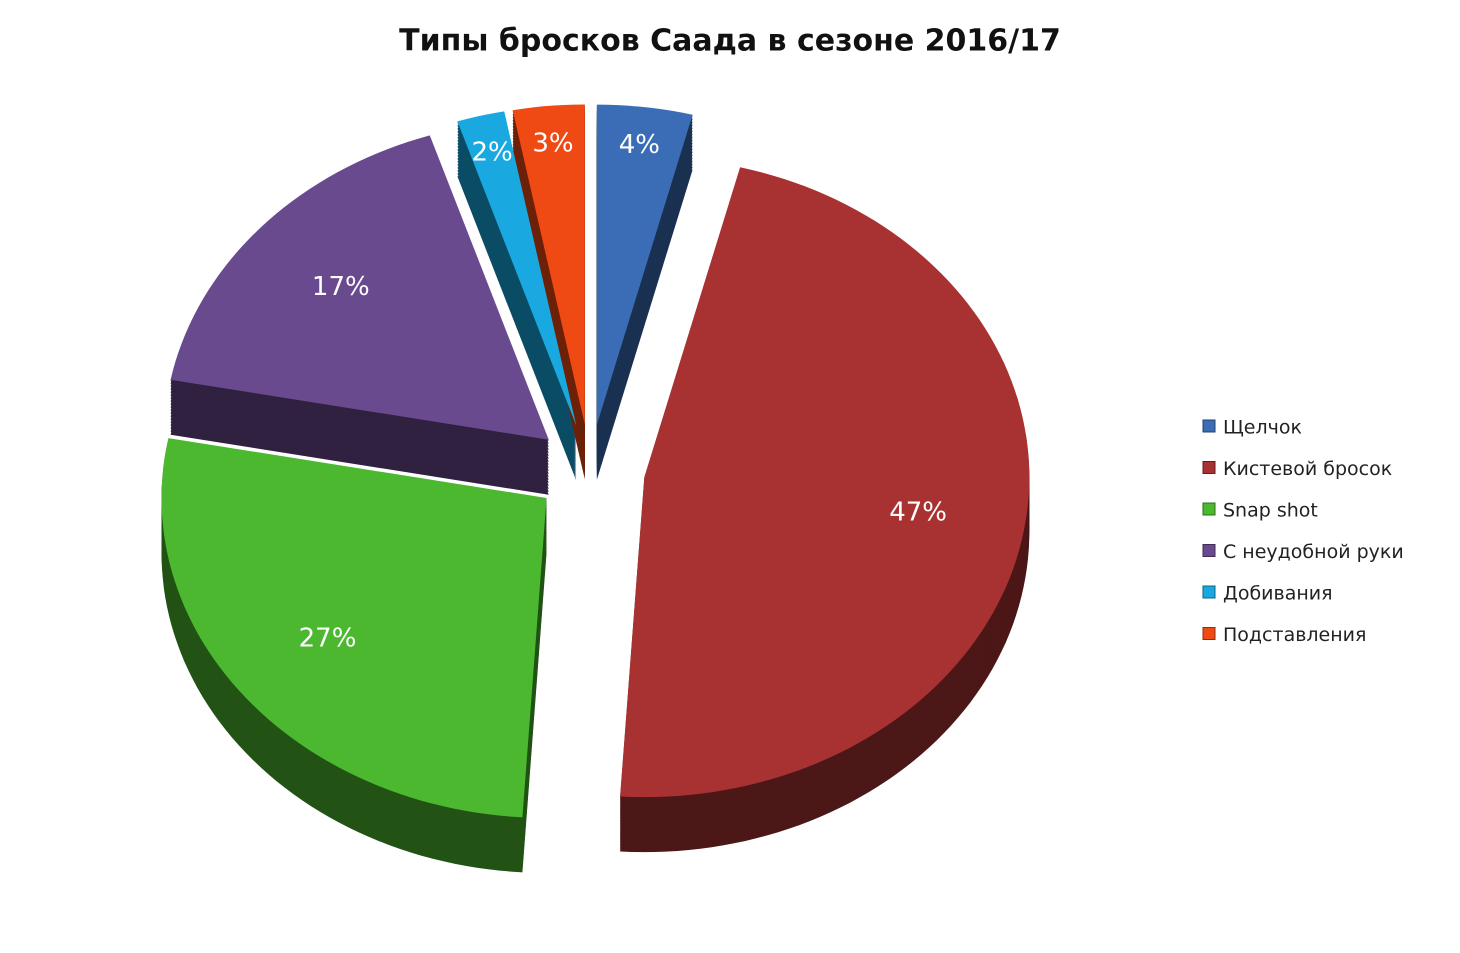 The width and height of the screenshot is (1460, 953). I want to click on data-label: 4%, so click(639, 145).